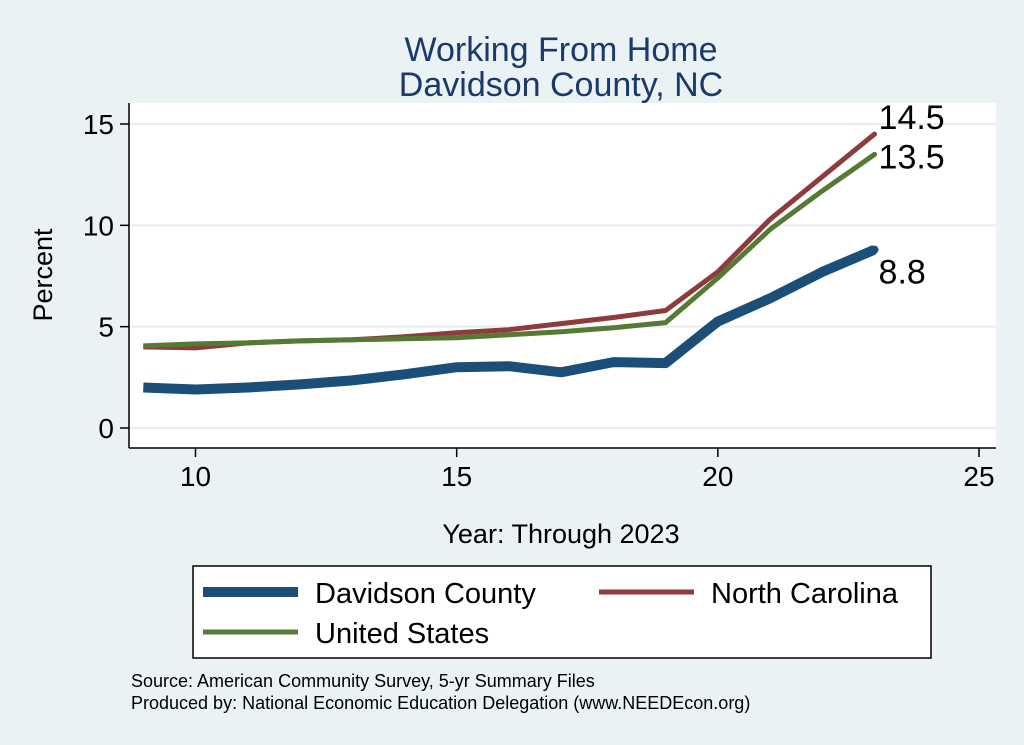 This screenshot has width=1024, height=745. What do you see at coordinates (717, 476) in the screenshot?
I see `x-tick-label: 20` at bounding box center [717, 476].